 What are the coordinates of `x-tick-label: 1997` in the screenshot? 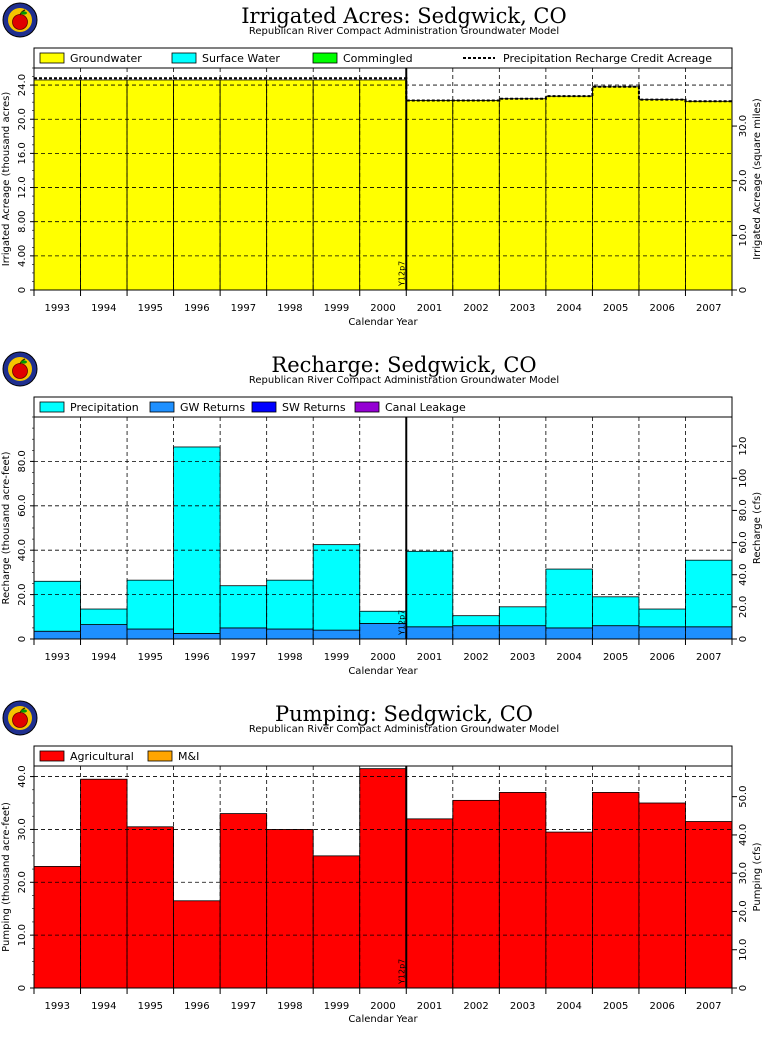 It's located at (243, 308).